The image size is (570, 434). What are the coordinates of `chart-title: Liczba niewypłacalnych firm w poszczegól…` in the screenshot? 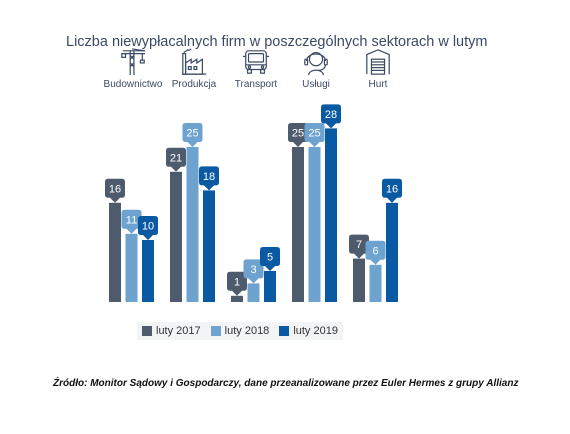 It's located at (277, 42).